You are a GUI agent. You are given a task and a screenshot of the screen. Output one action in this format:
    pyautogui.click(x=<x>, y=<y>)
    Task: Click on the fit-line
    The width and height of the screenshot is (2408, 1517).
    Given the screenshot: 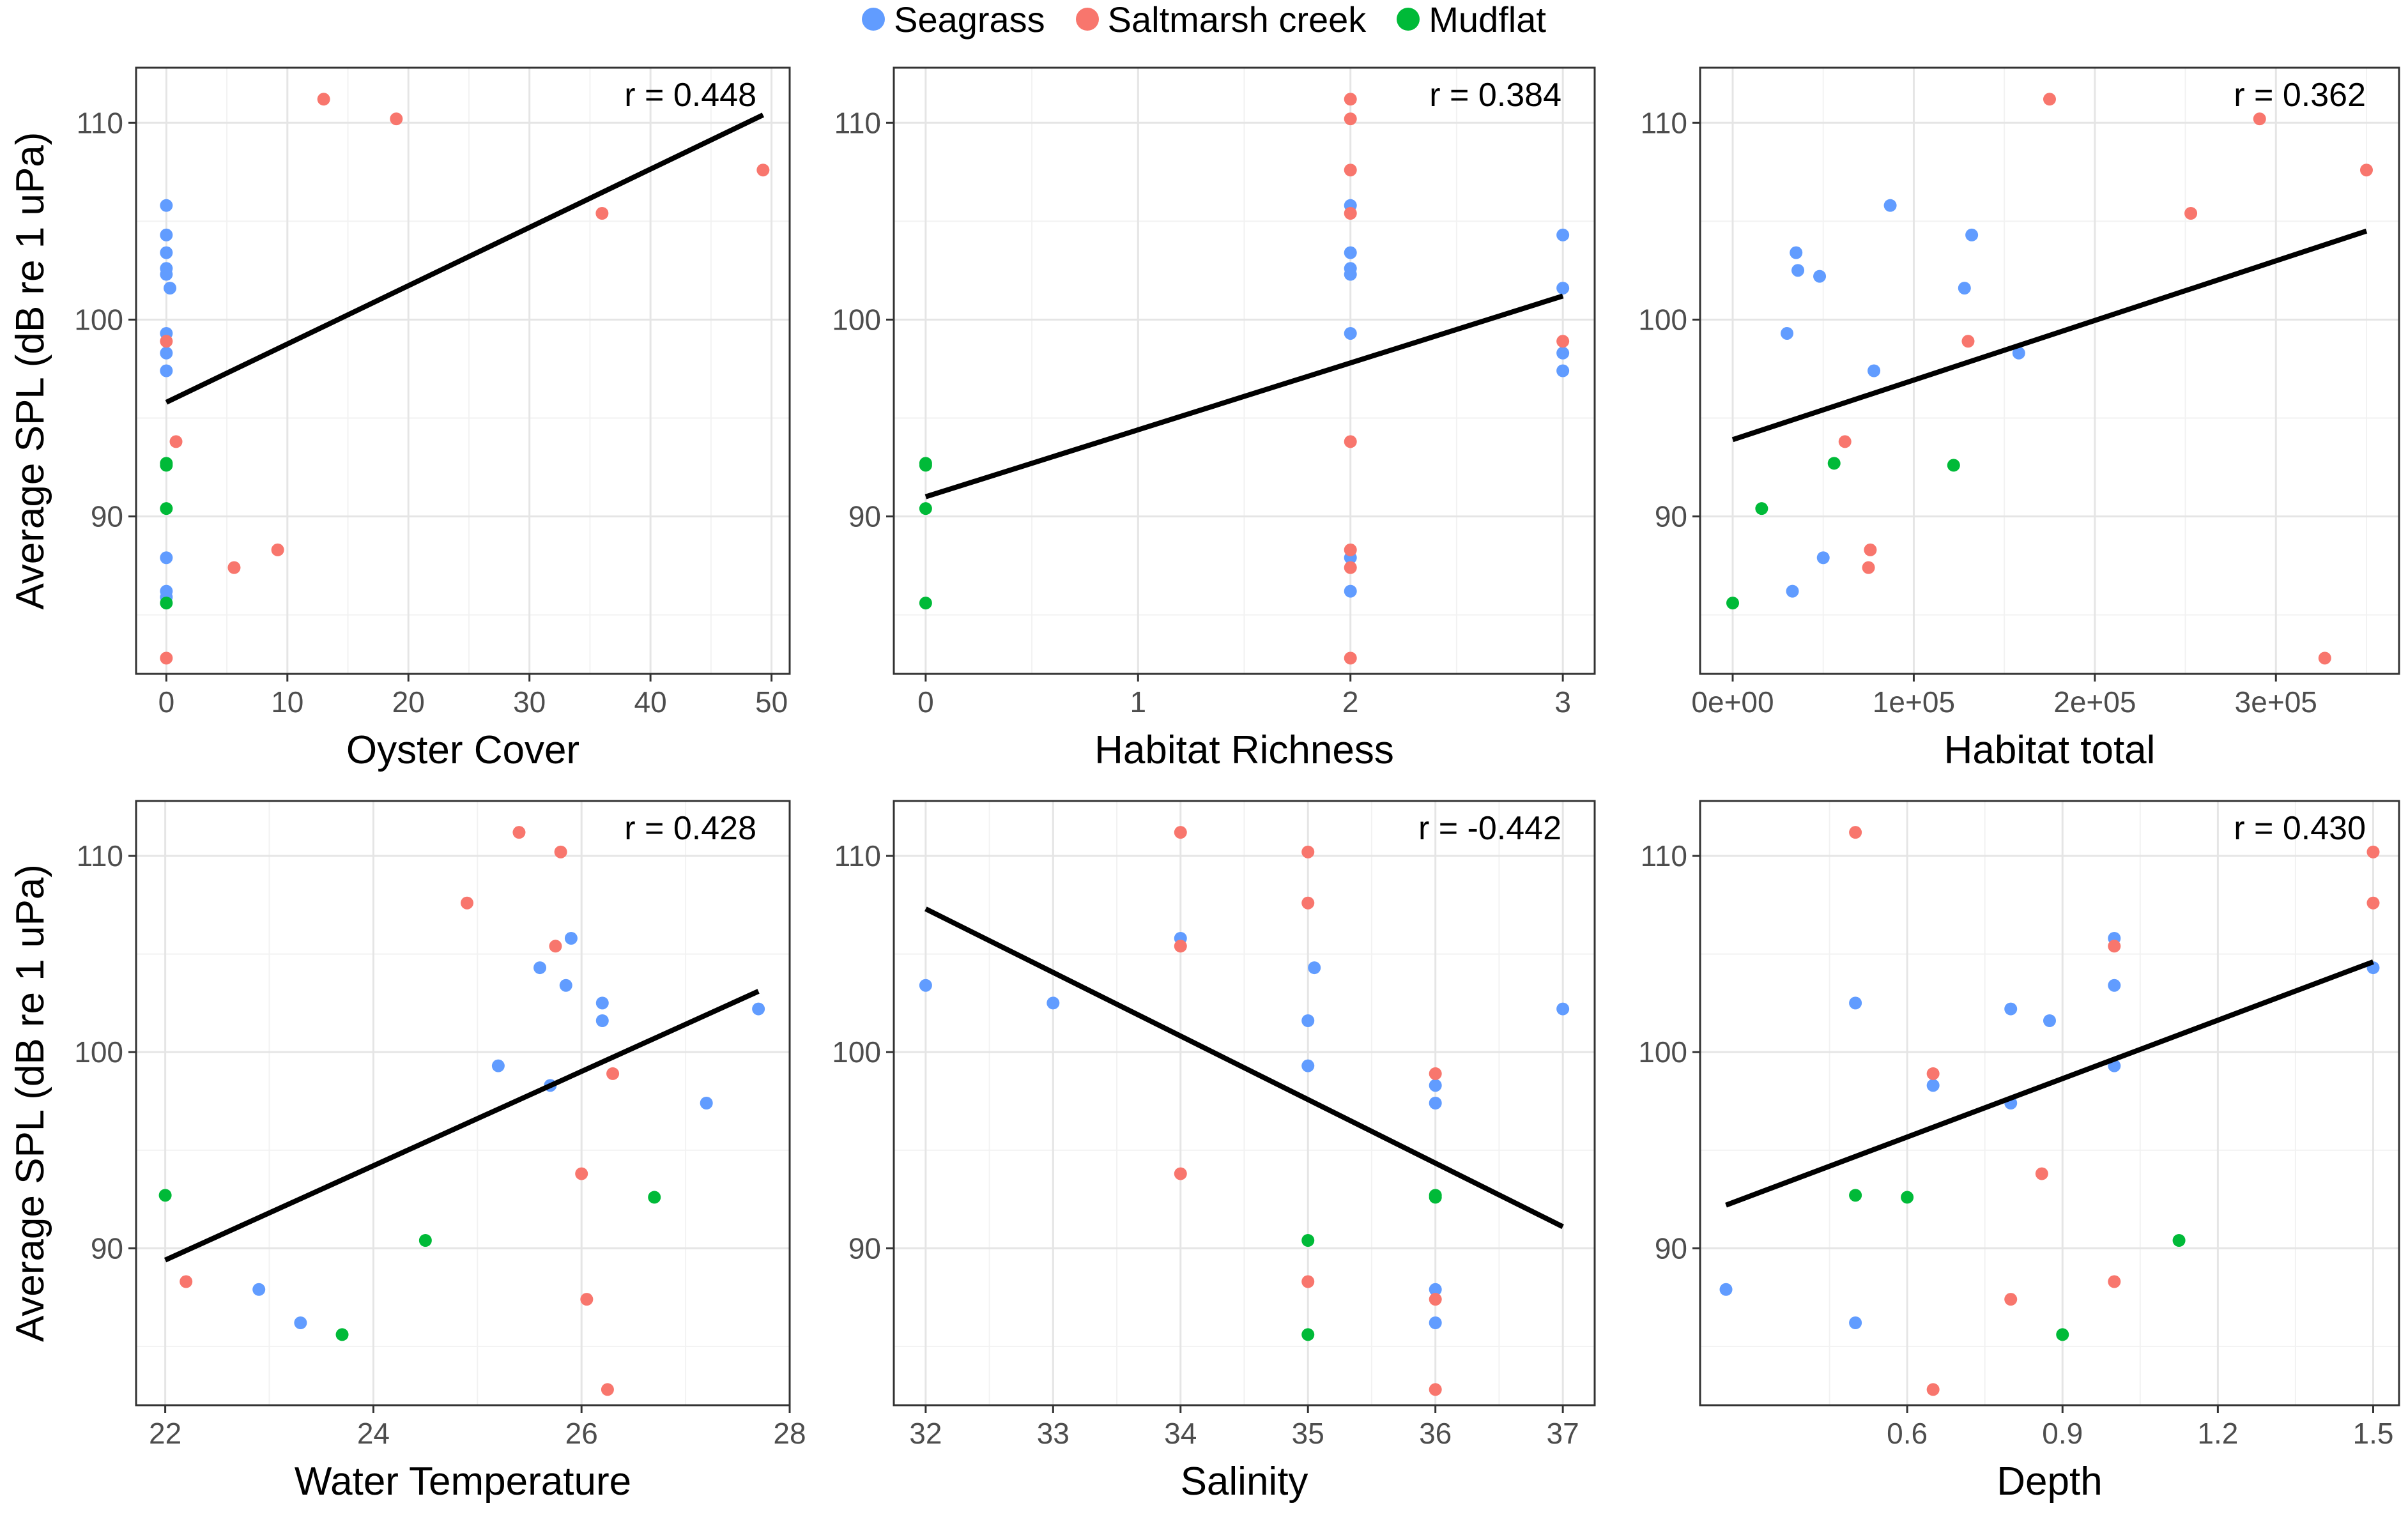 What is the action you would take?
    pyautogui.click(x=1244, y=1068)
    